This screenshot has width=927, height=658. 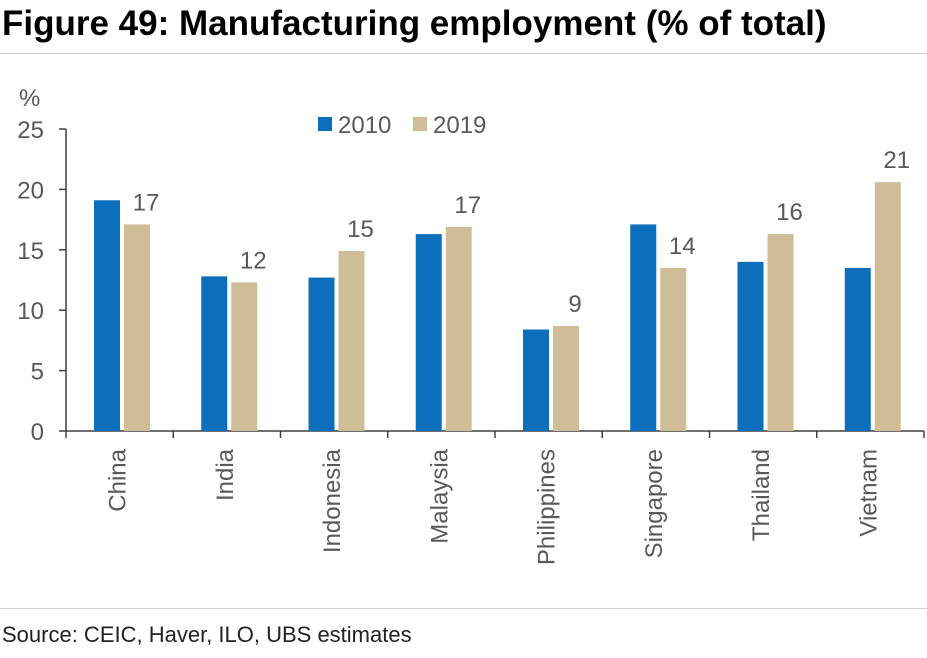 What do you see at coordinates (332, 500) in the screenshot?
I see `x-category-label: Indonesia` at bounding box center [332, 500].